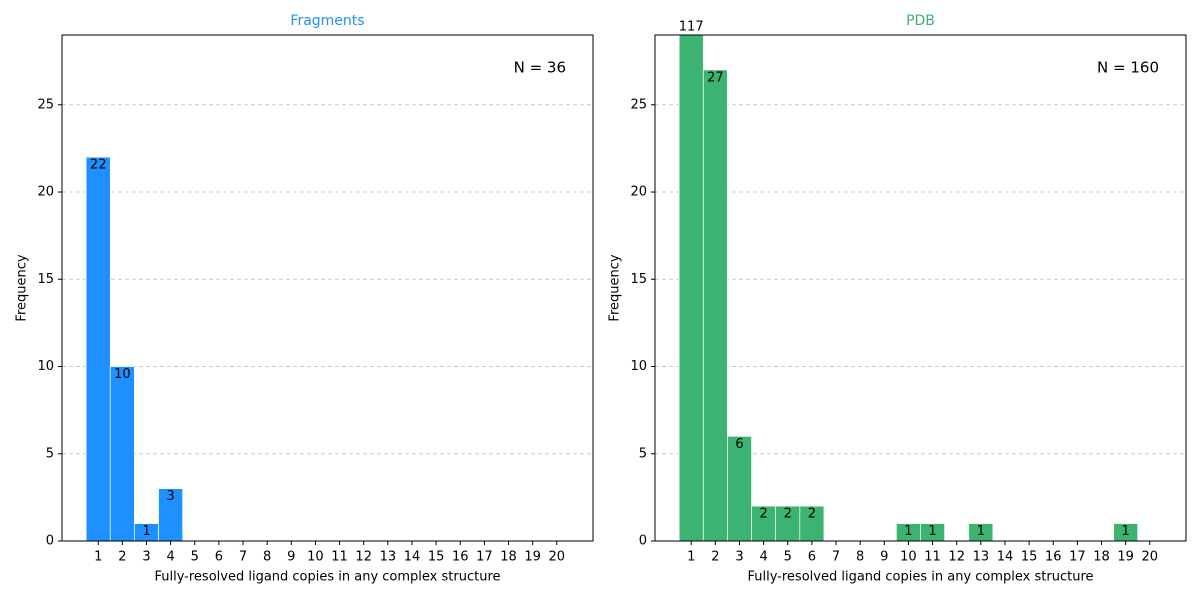 Image resolution: width=1200 pixels, height=604 pixels. I want to click on bars, so click(134, 348).